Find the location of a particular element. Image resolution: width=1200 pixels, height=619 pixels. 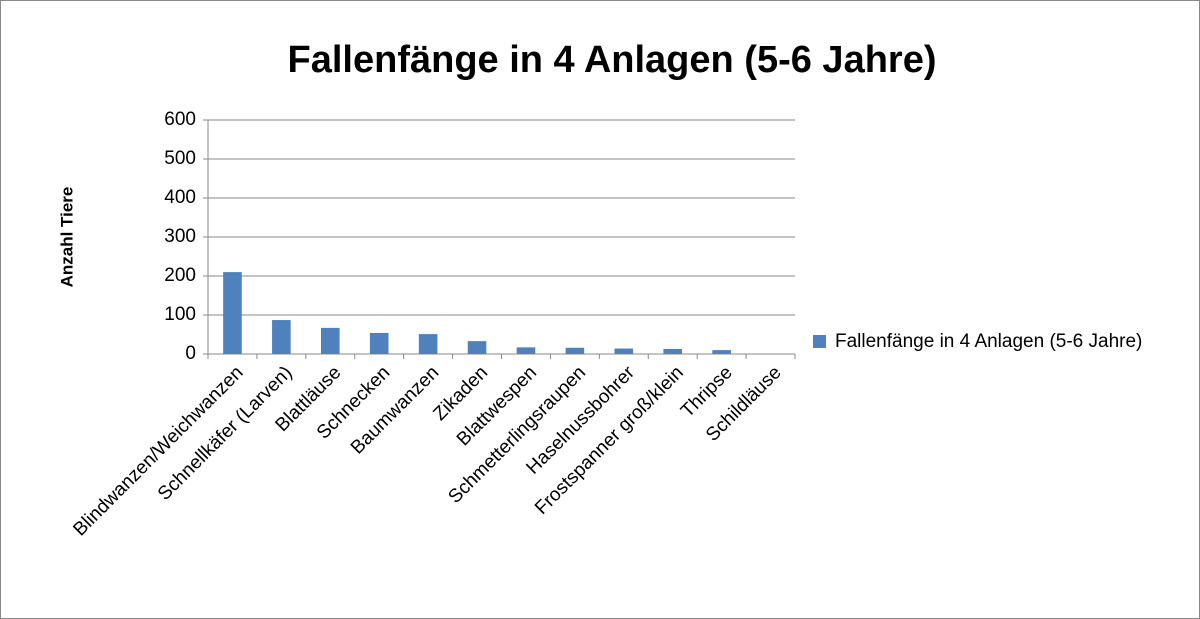

y-tick-label: 600 is located at coordinates (180, 119).